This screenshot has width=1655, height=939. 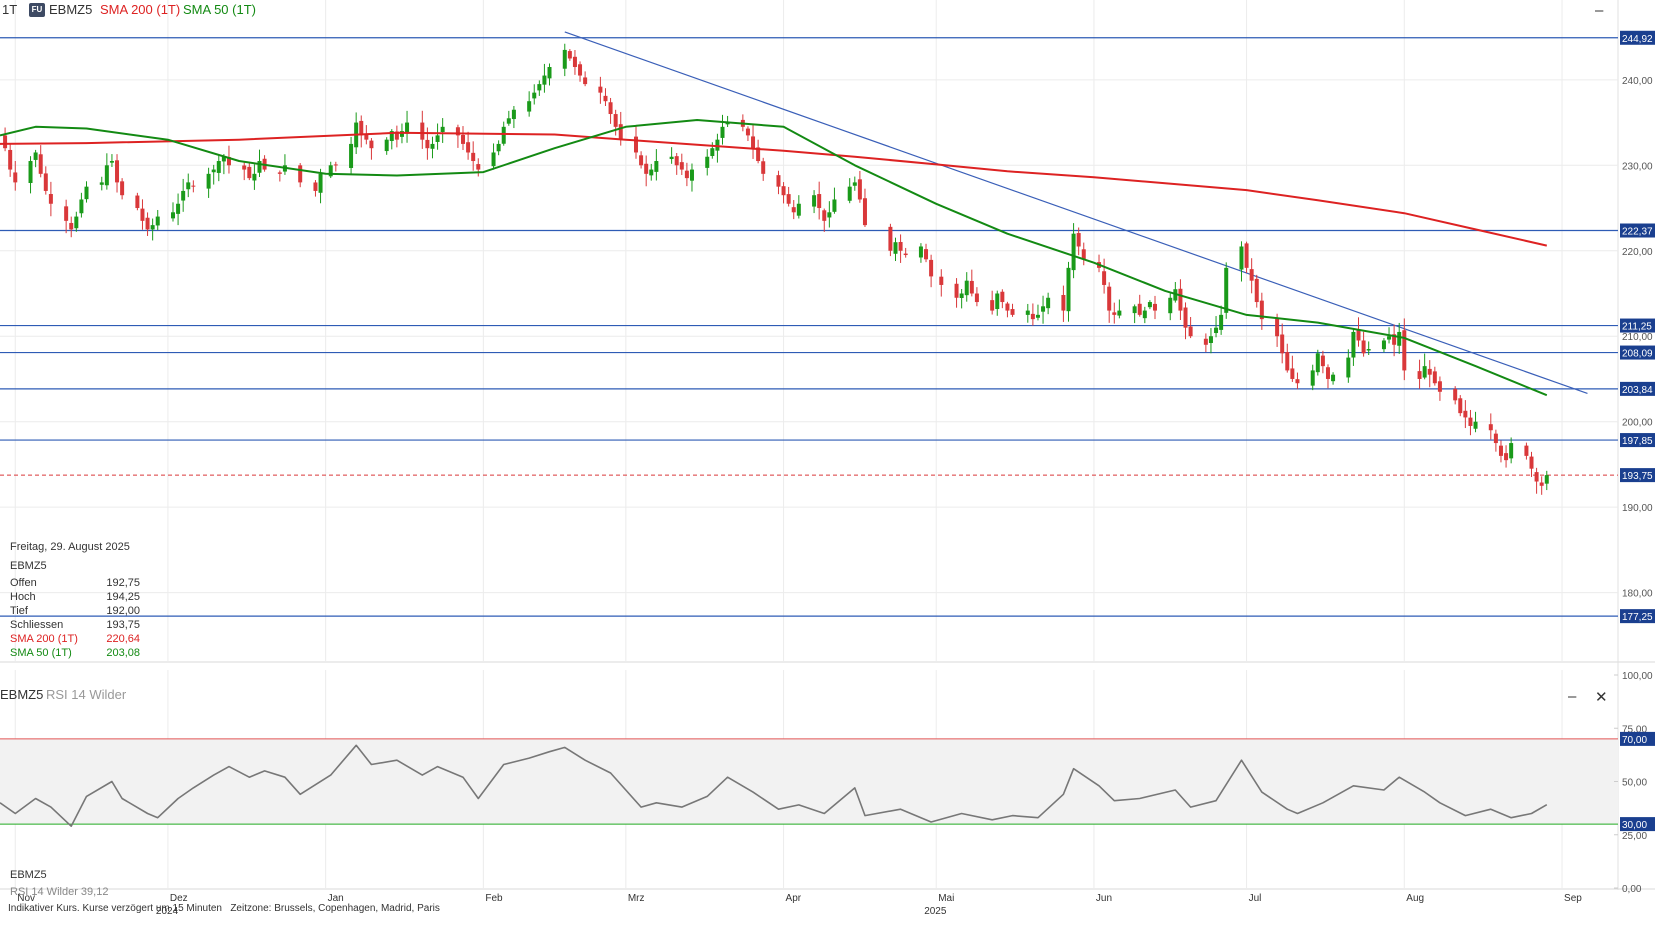 I want to click on minimize-icon: –, so click(x=1599, y=10).